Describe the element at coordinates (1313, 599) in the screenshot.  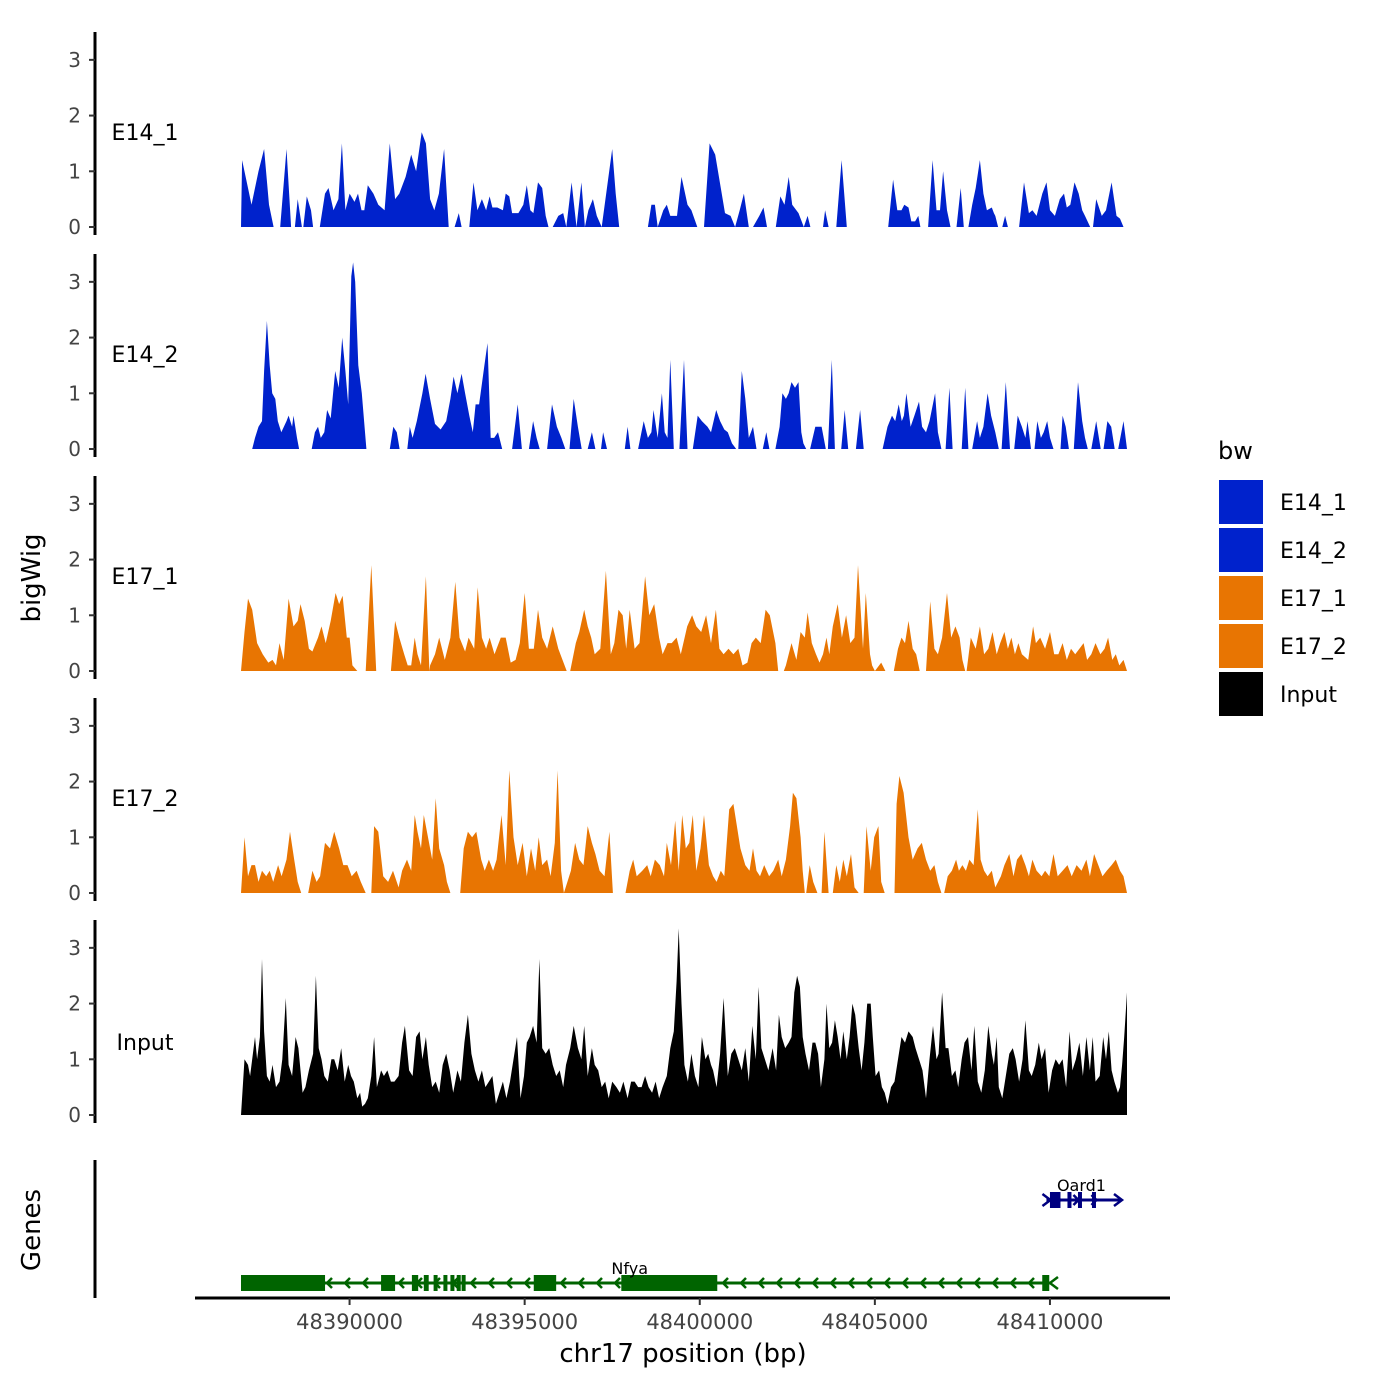
I see `legend-label: E17_1` at that location.